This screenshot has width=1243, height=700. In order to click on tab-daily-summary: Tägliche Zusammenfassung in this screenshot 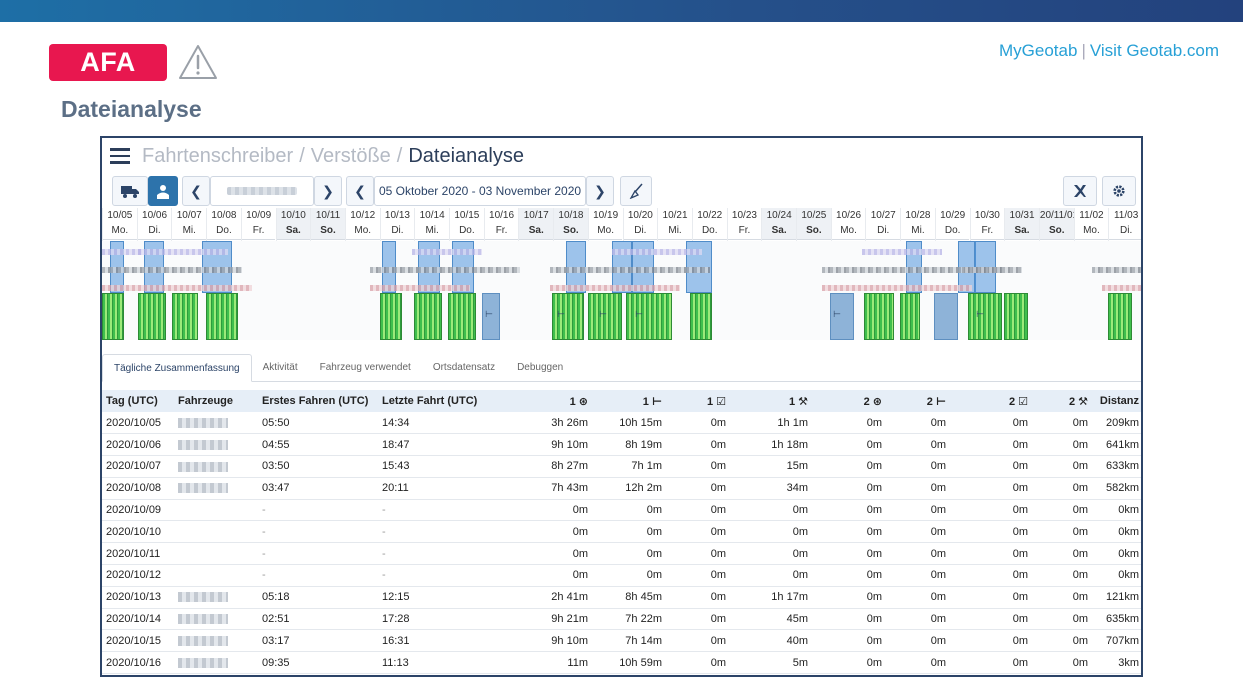, I will do `click(177, 368)`.